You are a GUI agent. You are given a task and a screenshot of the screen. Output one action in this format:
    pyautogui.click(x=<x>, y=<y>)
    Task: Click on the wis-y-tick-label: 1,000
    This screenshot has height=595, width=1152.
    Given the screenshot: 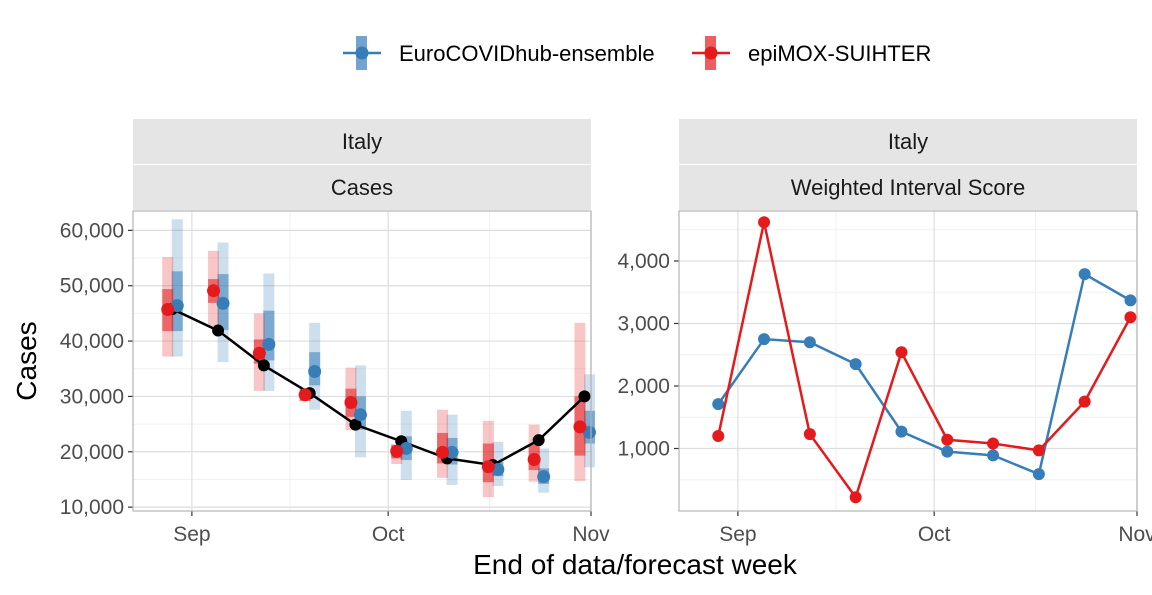 What is the action you would take?
    pyautogui.click(x=643, y=449)
    